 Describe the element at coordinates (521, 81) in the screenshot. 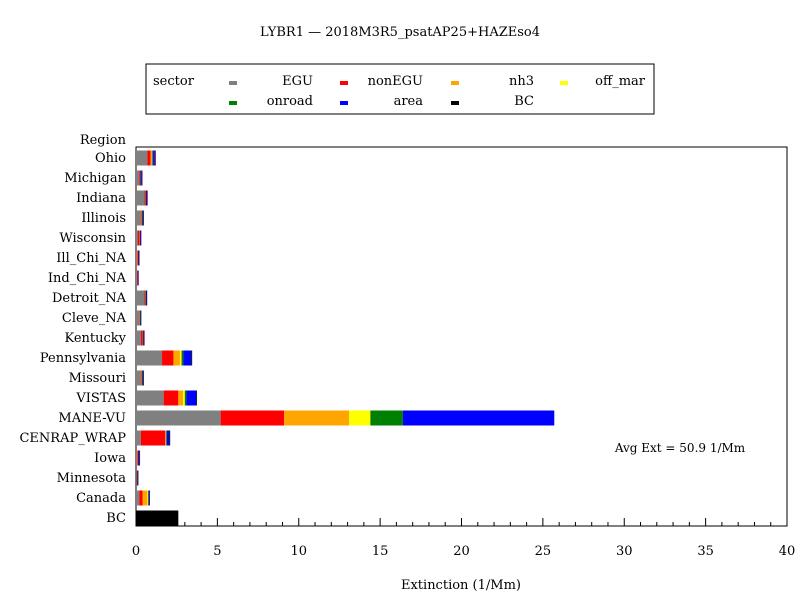

I see `legend-label-nh3: nh3` at that location.